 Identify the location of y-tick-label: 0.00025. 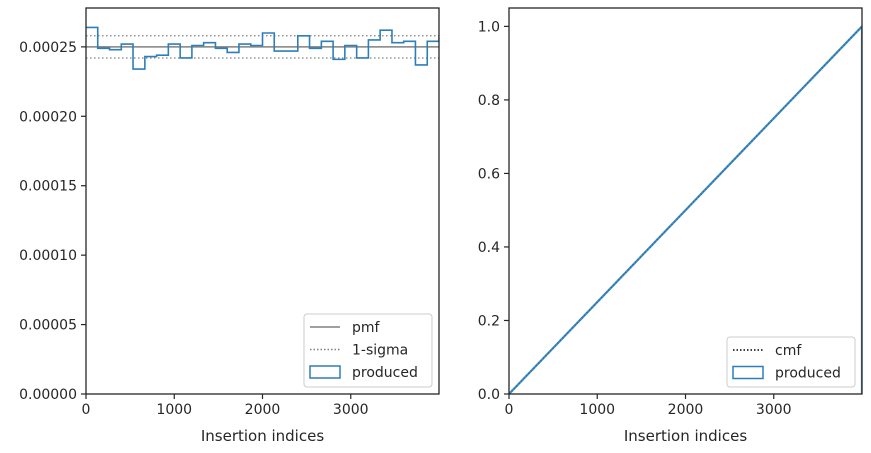
(48, 48).